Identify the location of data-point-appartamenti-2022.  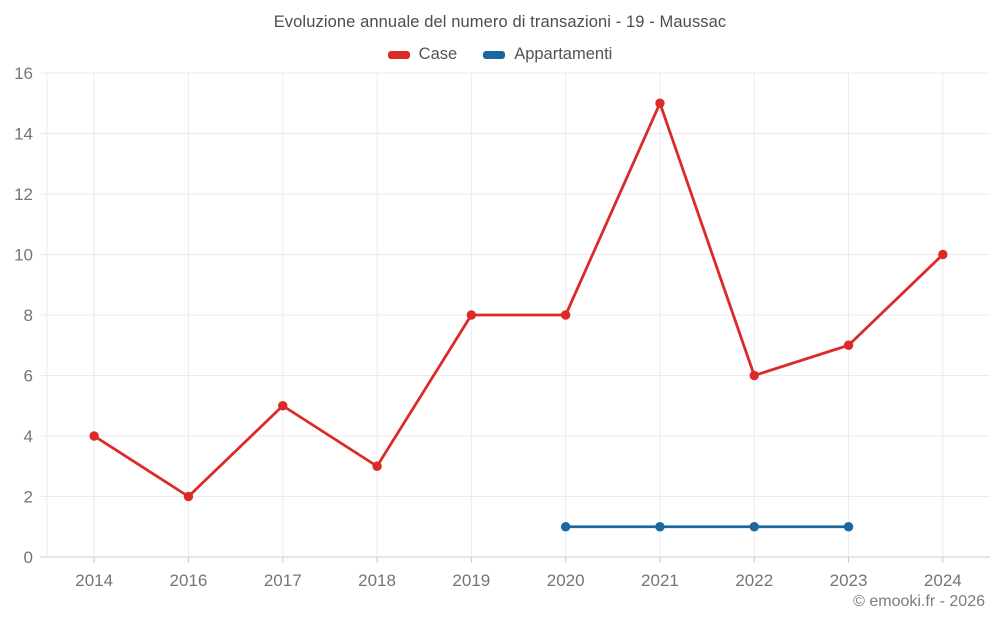
(754, 527).